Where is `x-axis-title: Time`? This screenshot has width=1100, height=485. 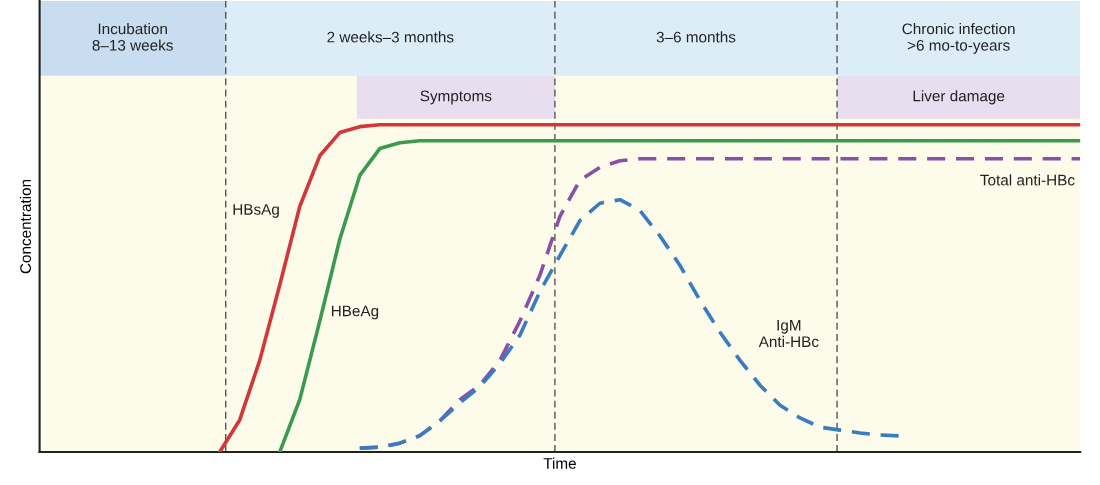
x-axis-title: Time is located at coordinates (559, 463).